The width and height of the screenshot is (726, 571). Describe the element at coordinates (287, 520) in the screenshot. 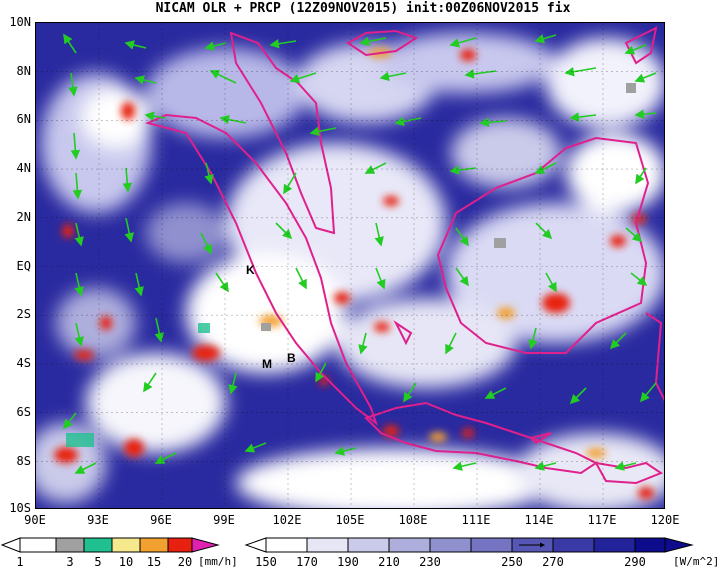

I see `lon-label: 102E` at that location.